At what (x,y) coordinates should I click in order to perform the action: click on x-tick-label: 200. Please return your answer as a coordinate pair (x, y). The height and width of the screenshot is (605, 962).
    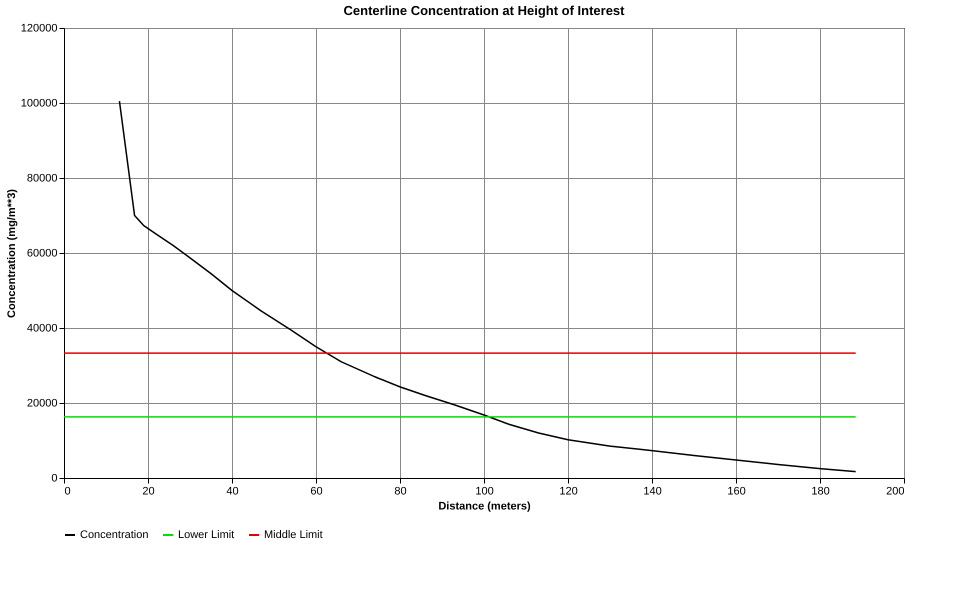
    Looking at the image, I should click on (895, 492).